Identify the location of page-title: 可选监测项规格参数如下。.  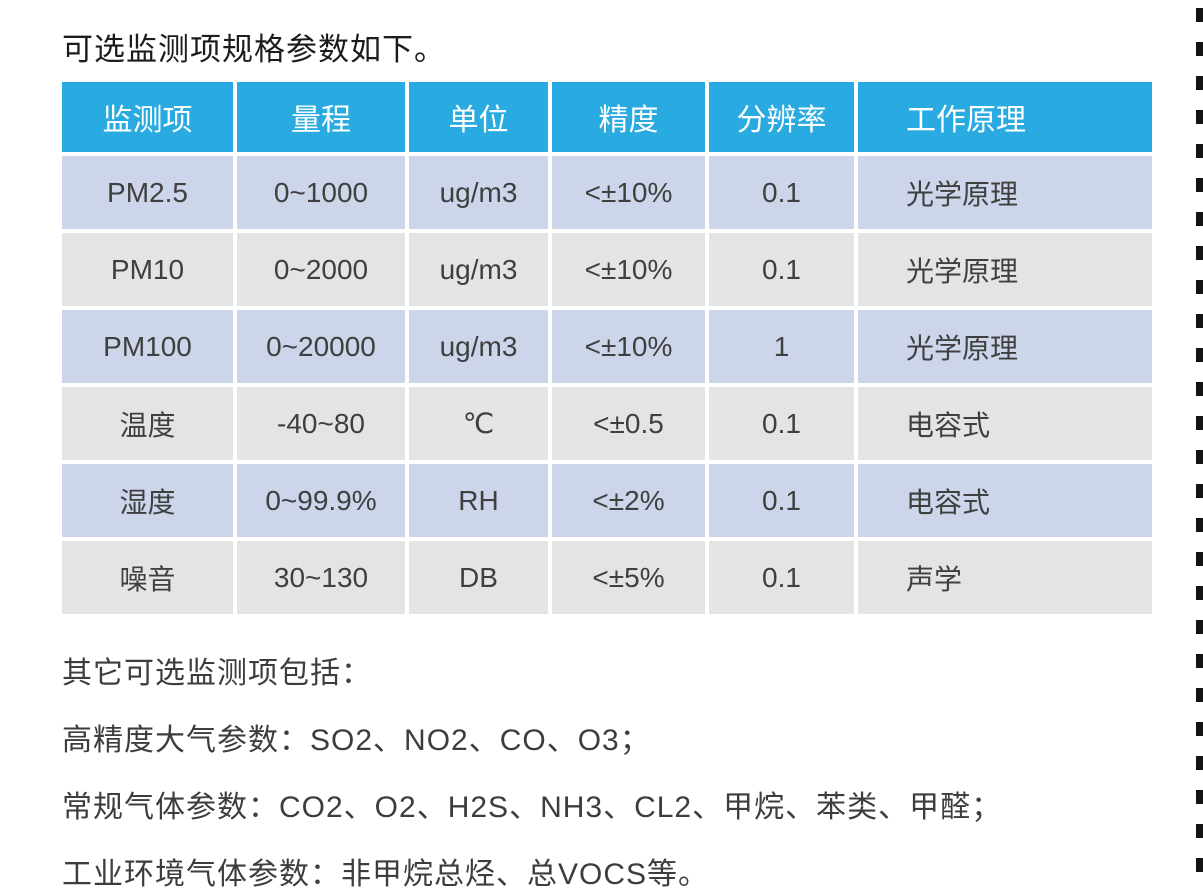
(254, 49).